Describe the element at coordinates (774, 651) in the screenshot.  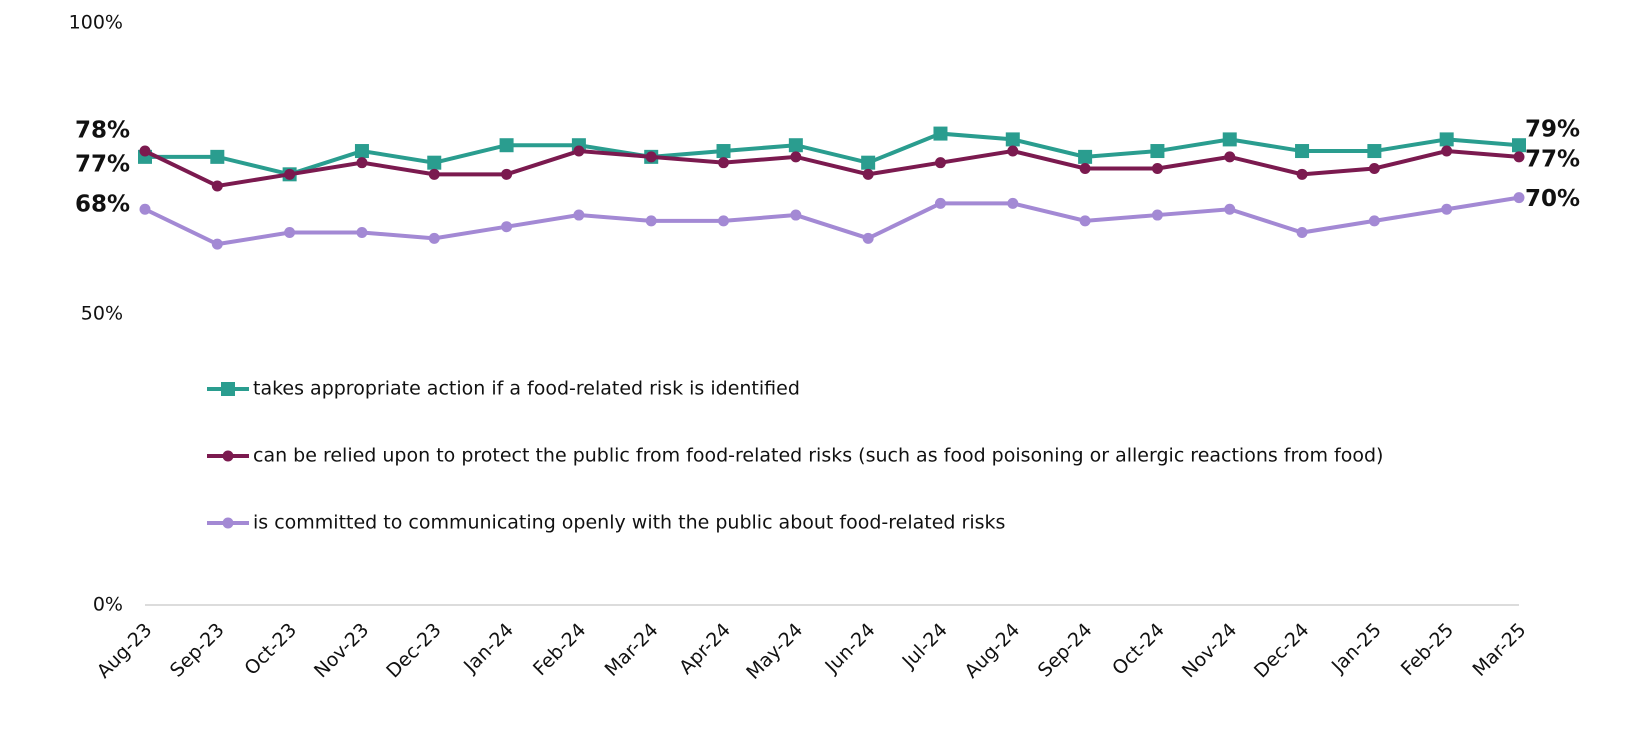
I see `x-tick-label: May-24` at that location.